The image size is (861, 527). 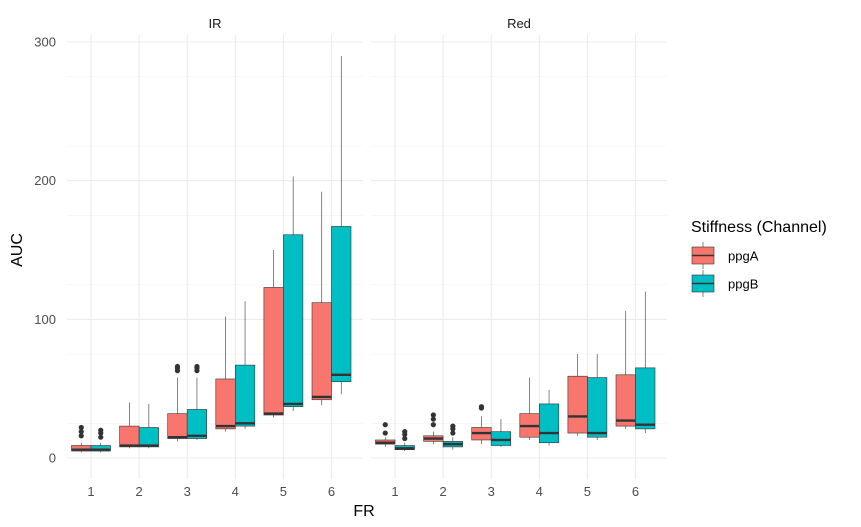 What do you see at coordinates (52, 458) in the screenshot?
I see `y-tick-label: 0` at bounding box center [52, 458].